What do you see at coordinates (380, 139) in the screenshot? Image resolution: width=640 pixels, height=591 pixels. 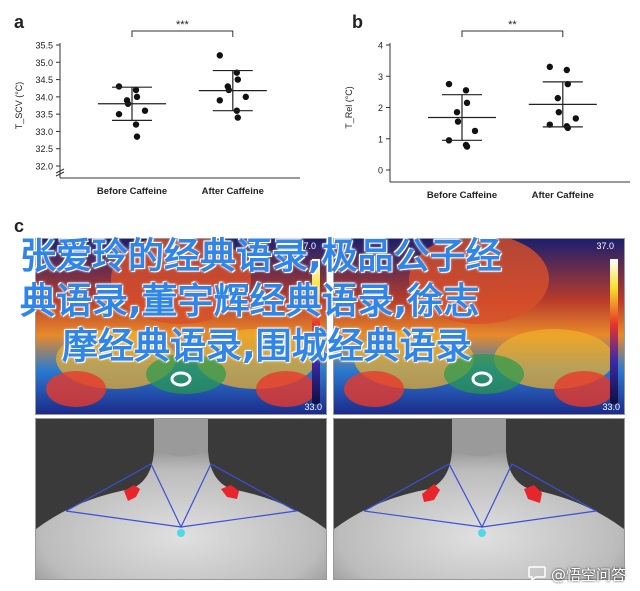 I see `y-tick-label: 1` at bounding box center [380, 139].